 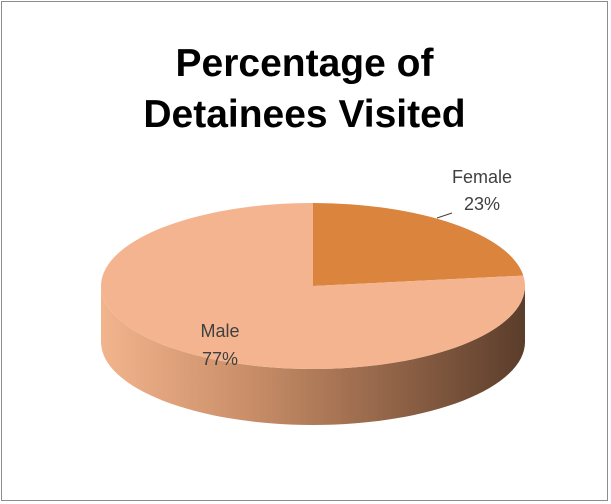 I want to click on male-percent-label: 77%, so click(x=220, y=359).